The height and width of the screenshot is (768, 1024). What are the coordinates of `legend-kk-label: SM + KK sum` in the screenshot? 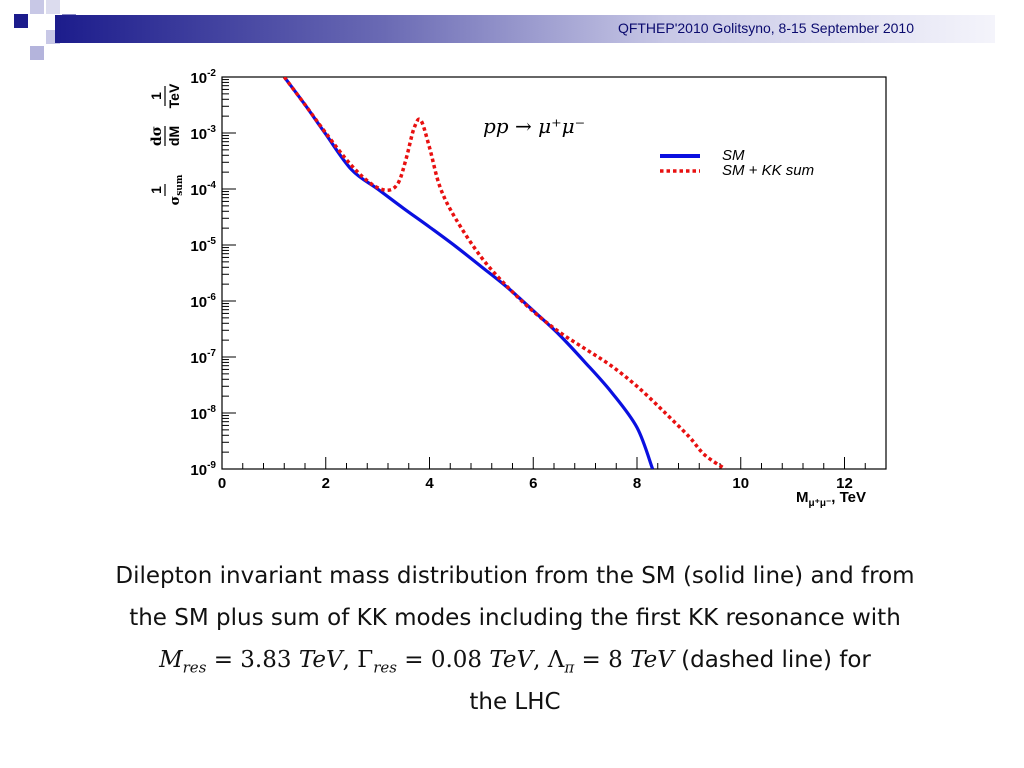 It's located at (768, 170).